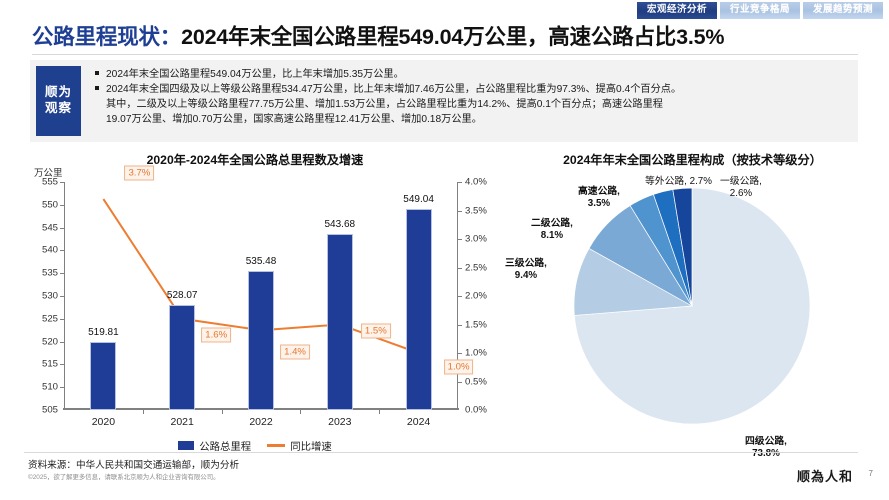  I want to click on pie-chart-title: 2024年年末全国公路里程构成（按技术等级分）, so click(692, 160).